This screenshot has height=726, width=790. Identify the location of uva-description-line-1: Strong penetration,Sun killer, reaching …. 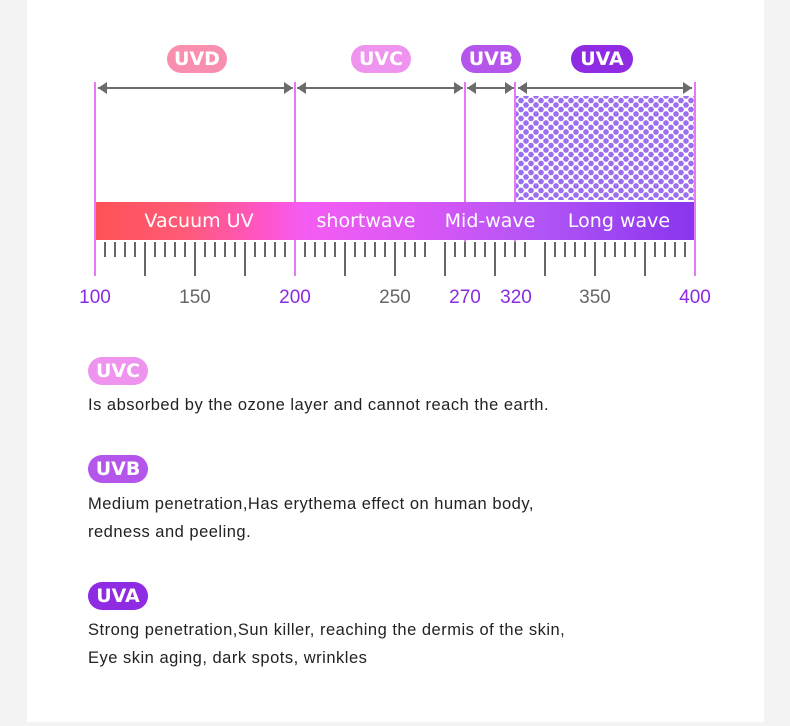
(327, 630).